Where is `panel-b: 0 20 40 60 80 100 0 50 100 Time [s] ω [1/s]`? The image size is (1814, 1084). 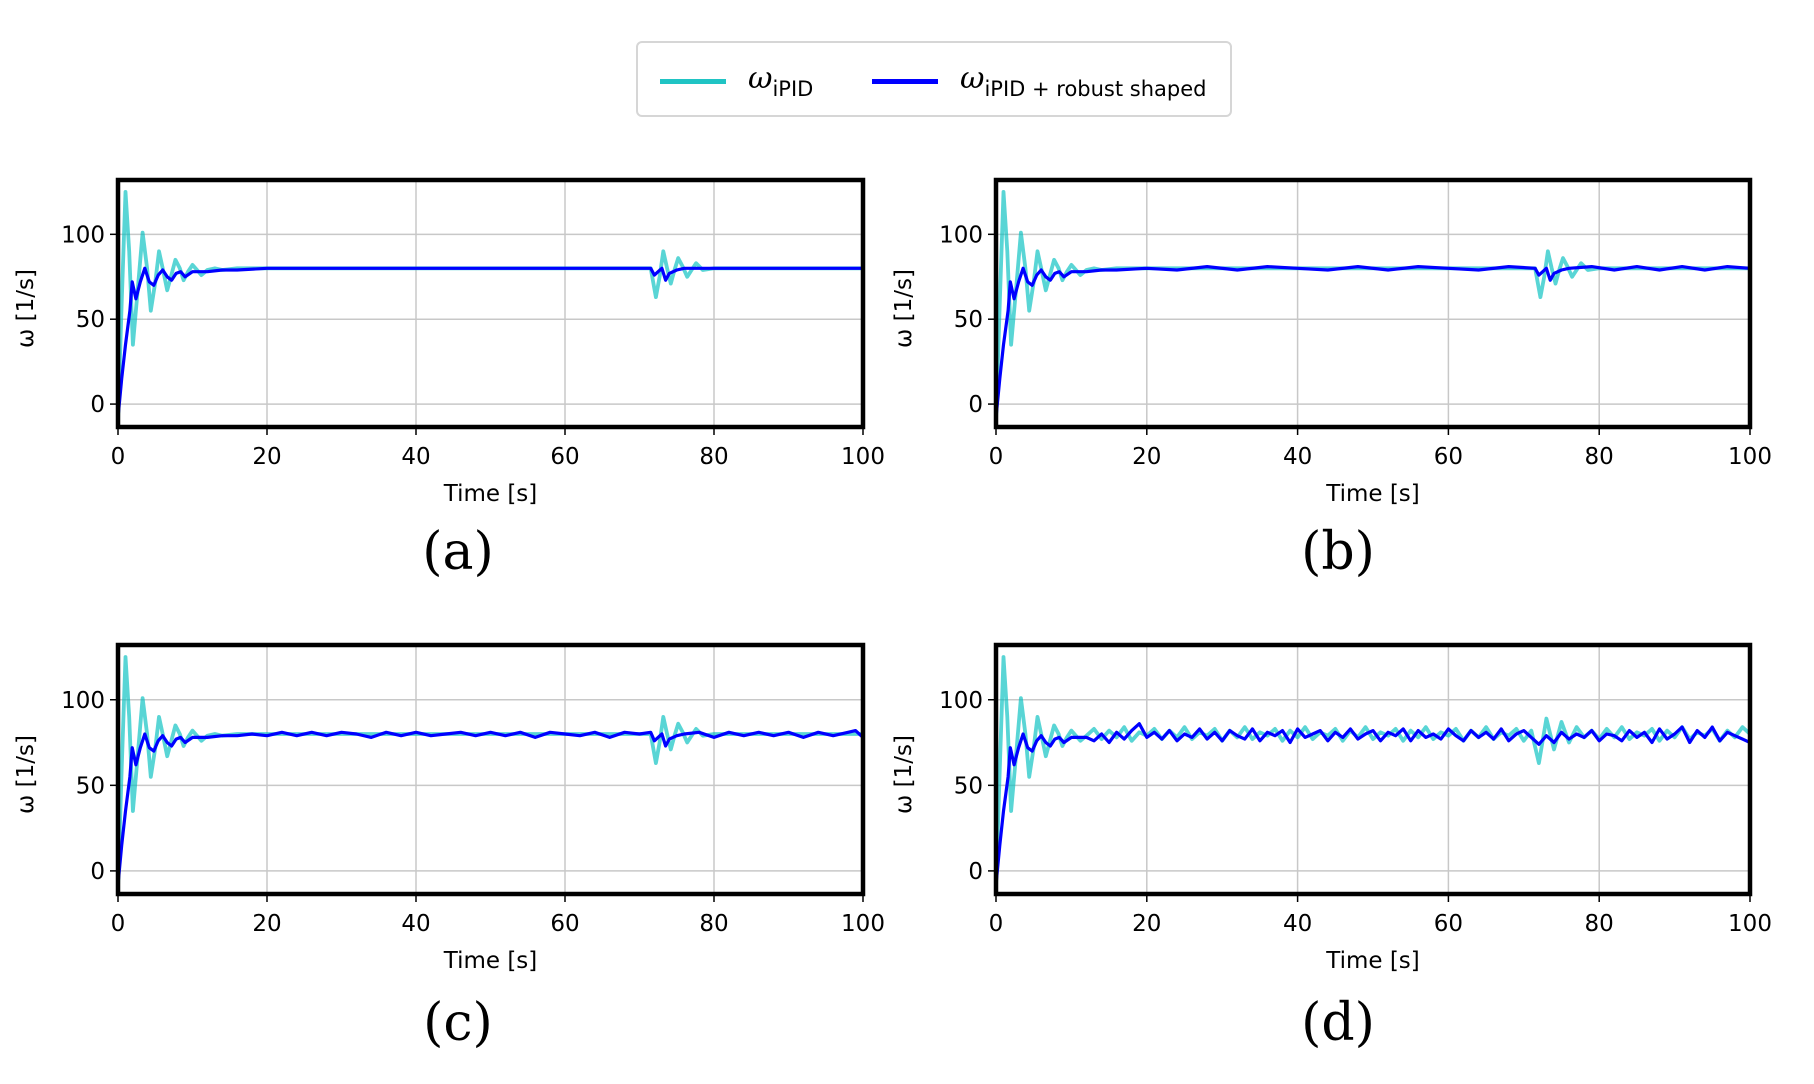 panel-b: 0 20 40 60 80 100 0 50 100 Time [s] ω [1/s] is located at coordinates (1331, 342).